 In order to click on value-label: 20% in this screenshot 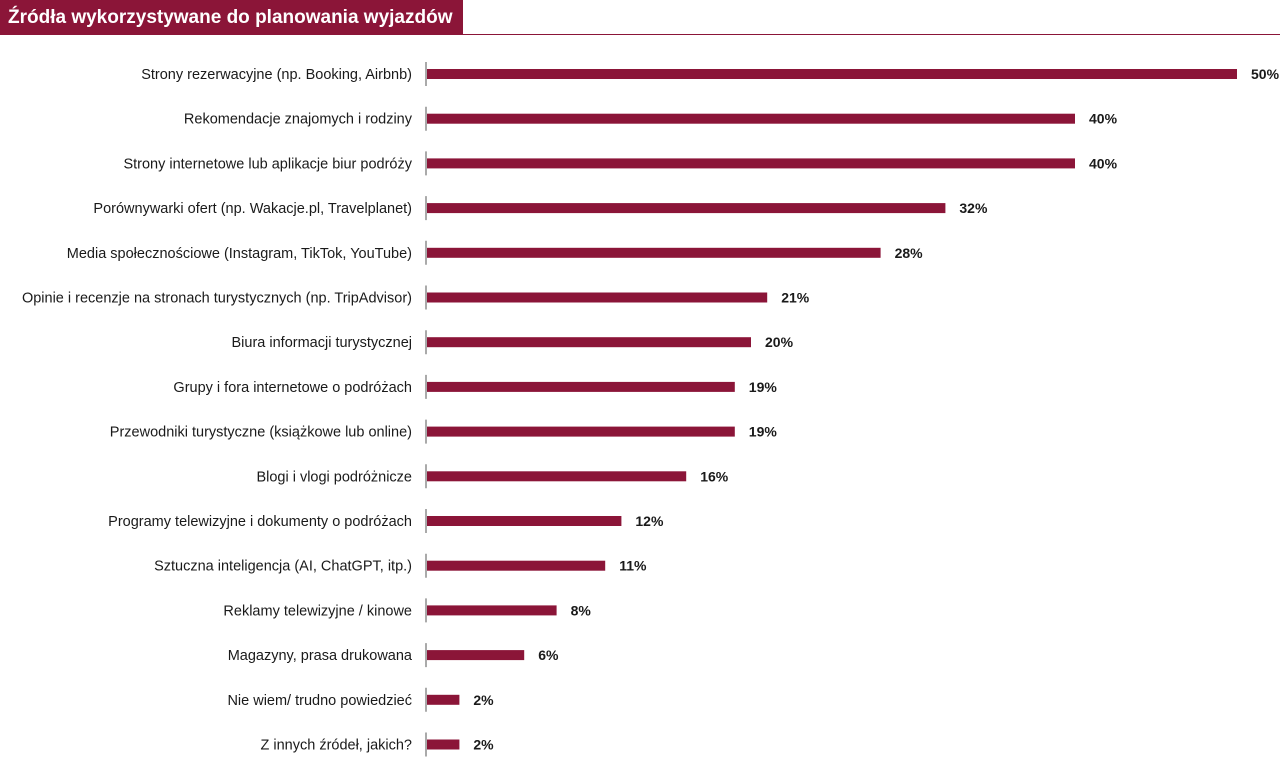, I will do `click(779, 342)`.